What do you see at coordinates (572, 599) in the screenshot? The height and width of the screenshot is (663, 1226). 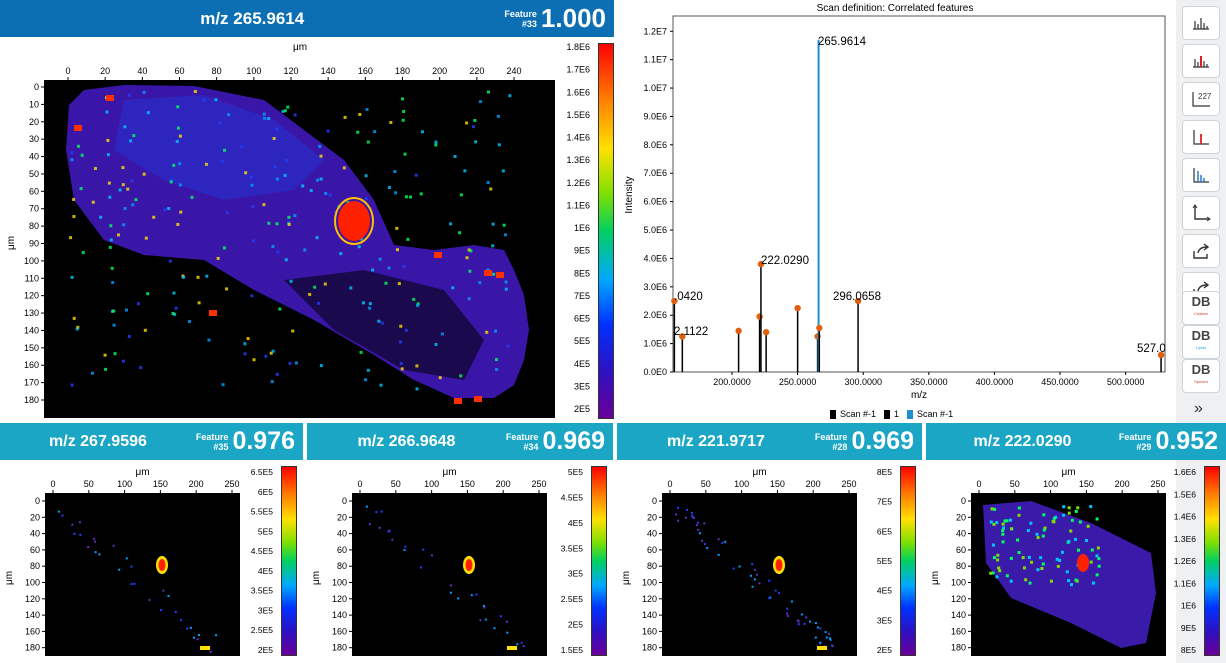 I see `small-colorbar-tick: 2.5E5` at bounding box center [572, 599].